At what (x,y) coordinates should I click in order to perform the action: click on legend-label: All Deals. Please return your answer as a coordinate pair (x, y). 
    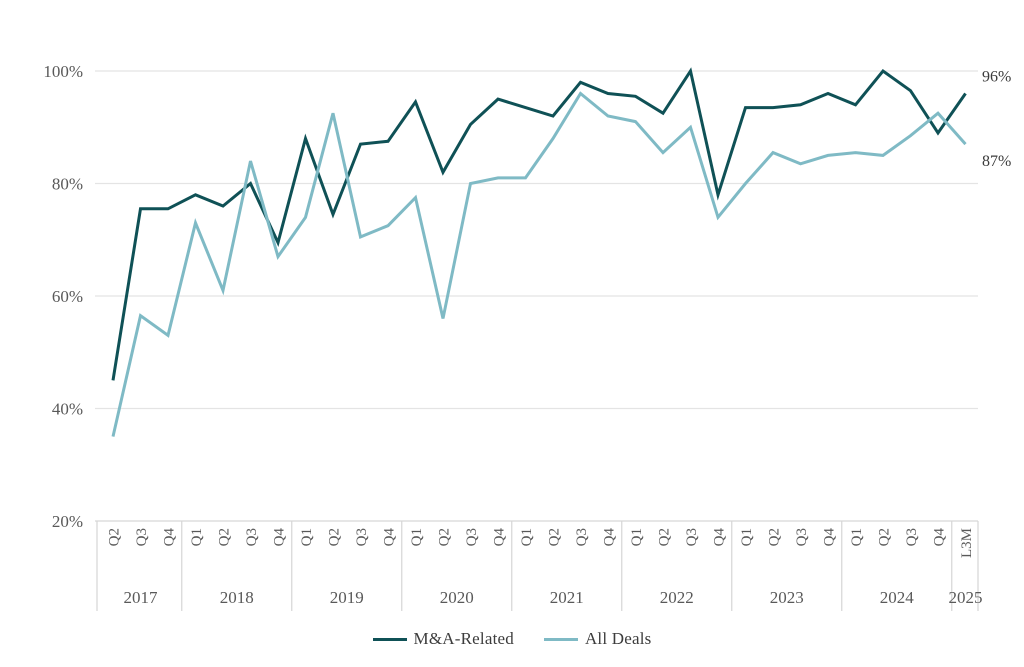
    Looking at the image, I should click on (618, 638).